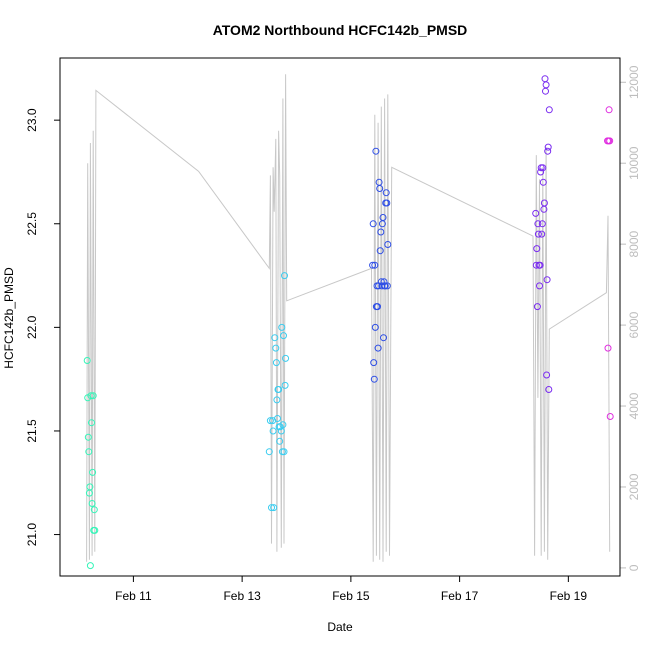 This screenshot has width=650, height=650. I want to click on y2-tick-label: 6000, so click(634, 324).